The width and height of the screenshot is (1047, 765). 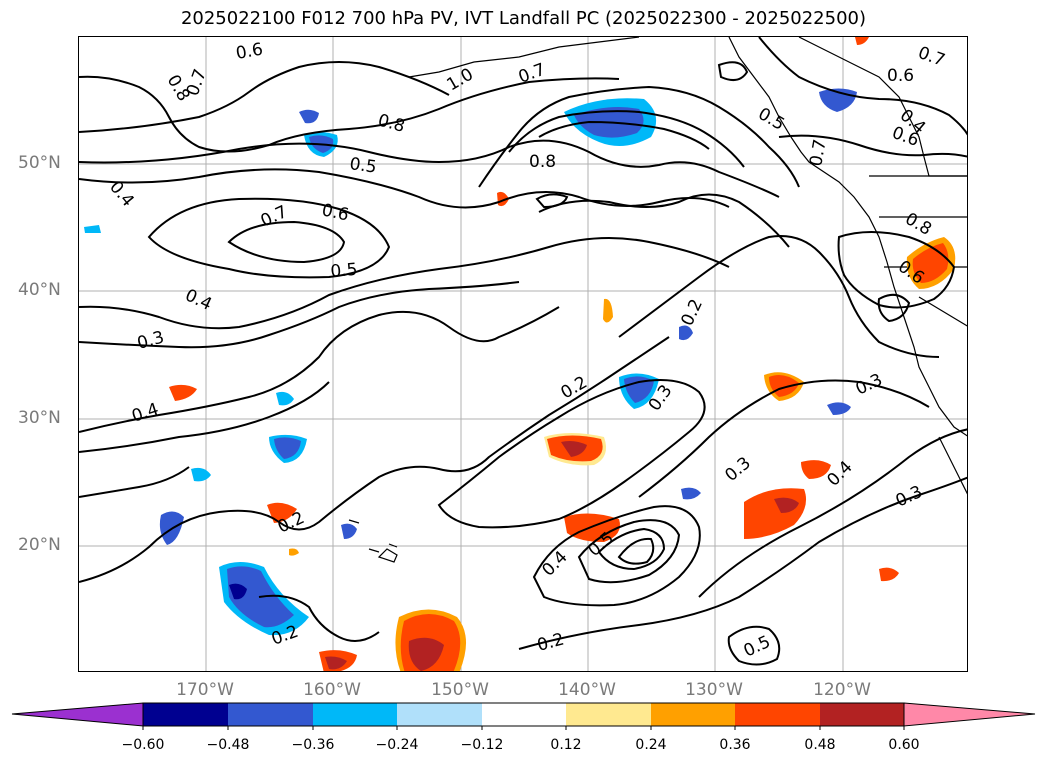 What do you see at coordinates (205, 690) in the screenshot?
I see `lon-label: 170°W` at bounding box center [205, 690].